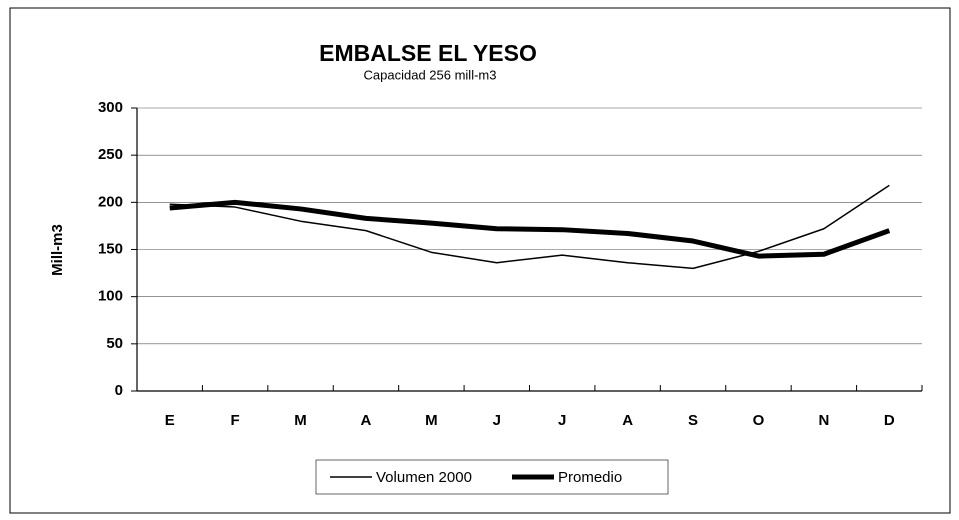 The height and width of the screenshot is (520, 959). I want to click on y-tick-label: 150, so click(110, 248).